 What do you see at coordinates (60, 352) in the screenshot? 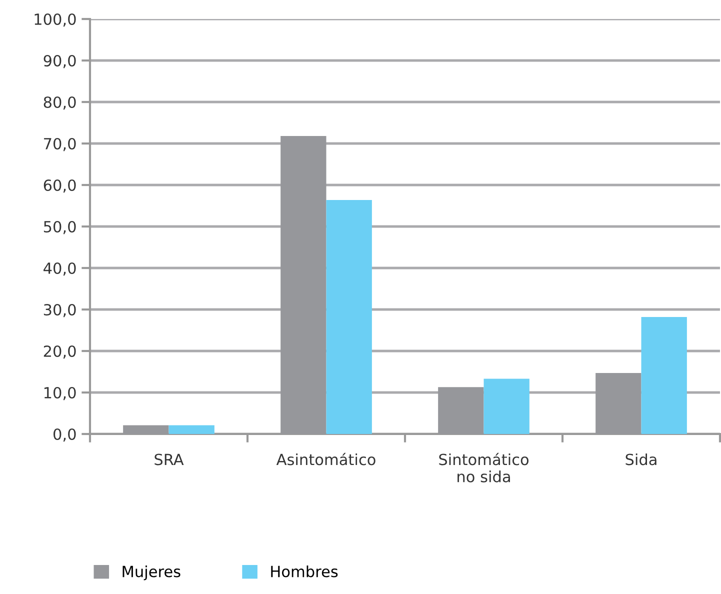
I see `y-tick-label: 20,0` at bounding box center [60, 352].